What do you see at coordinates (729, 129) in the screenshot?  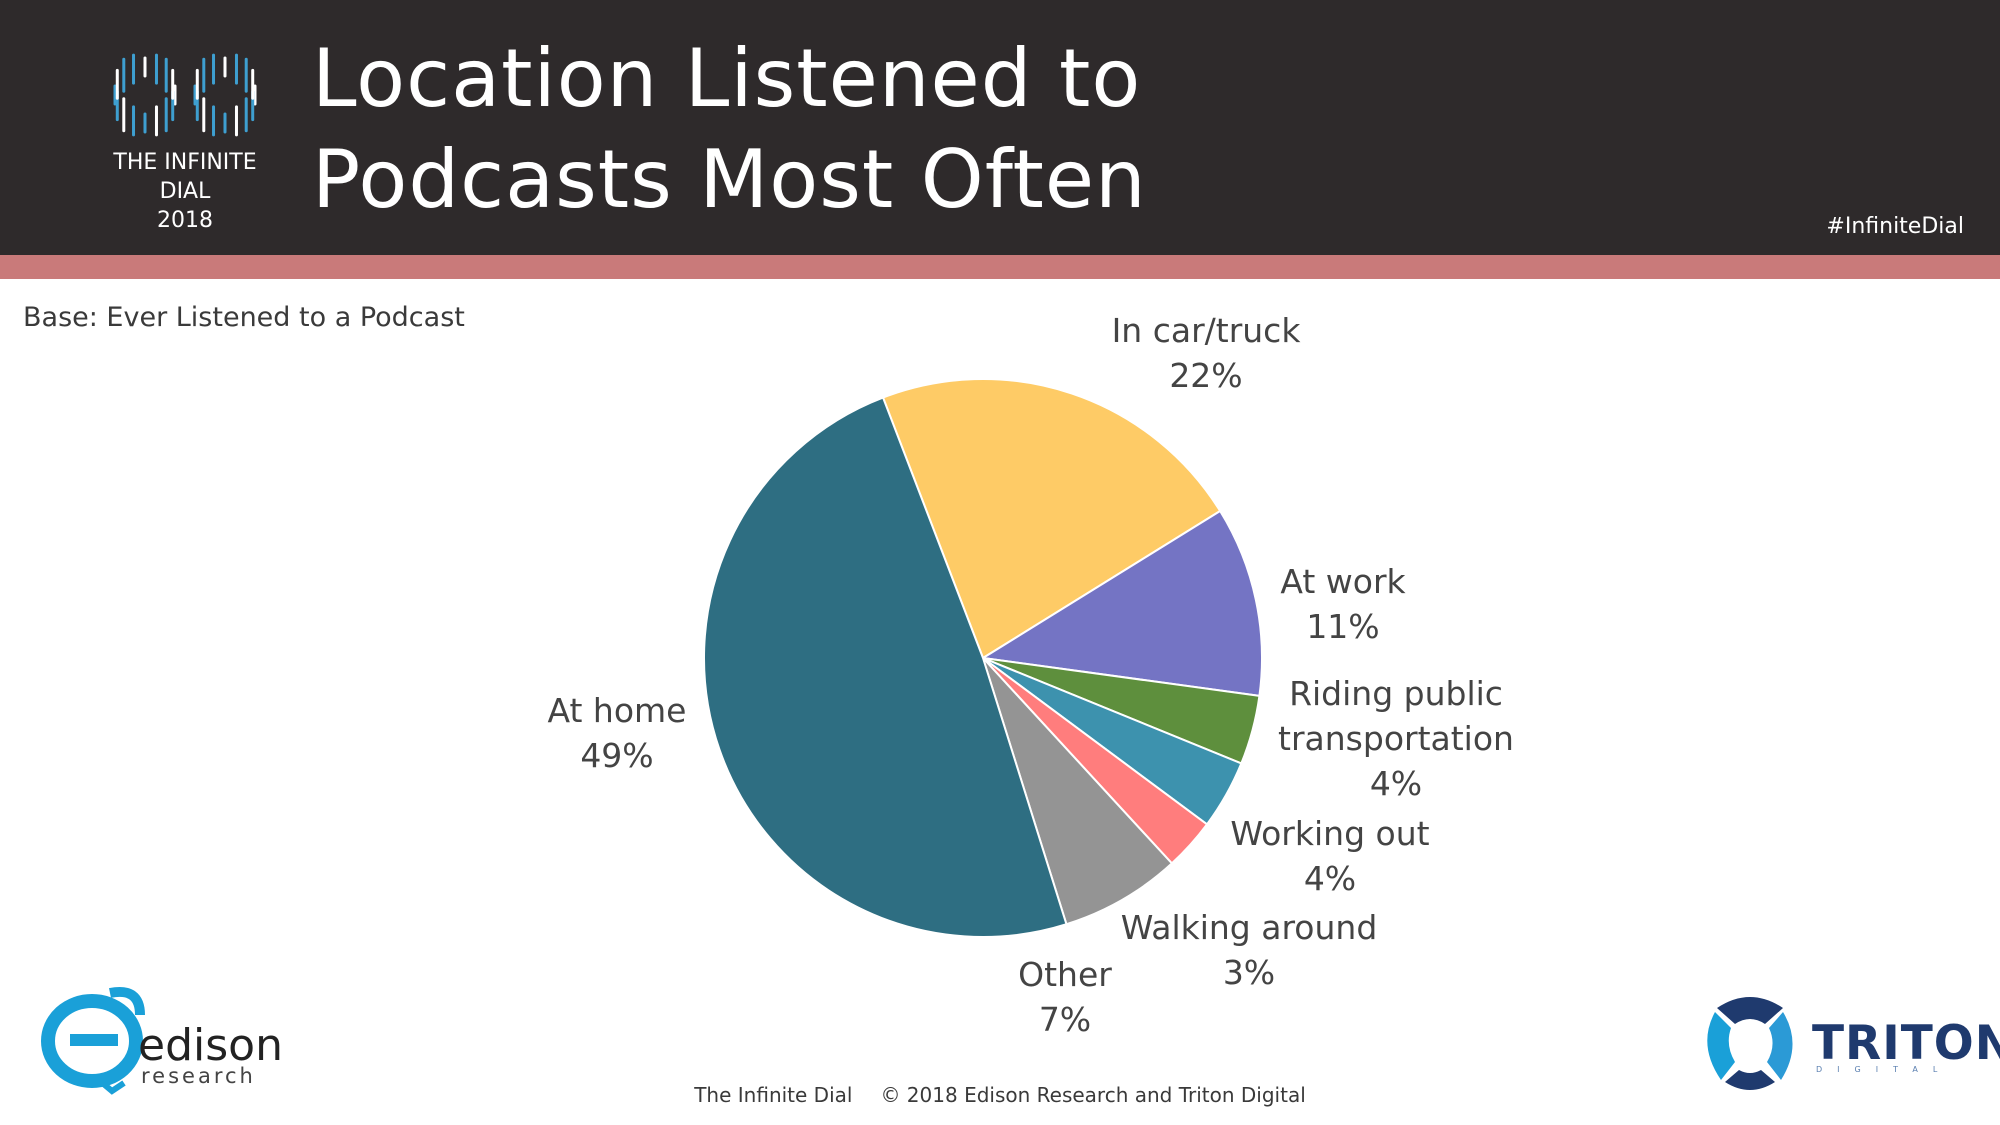 I see `page-title: Location Listened to Podcasts Most Often` at bounding box center [729, 129].